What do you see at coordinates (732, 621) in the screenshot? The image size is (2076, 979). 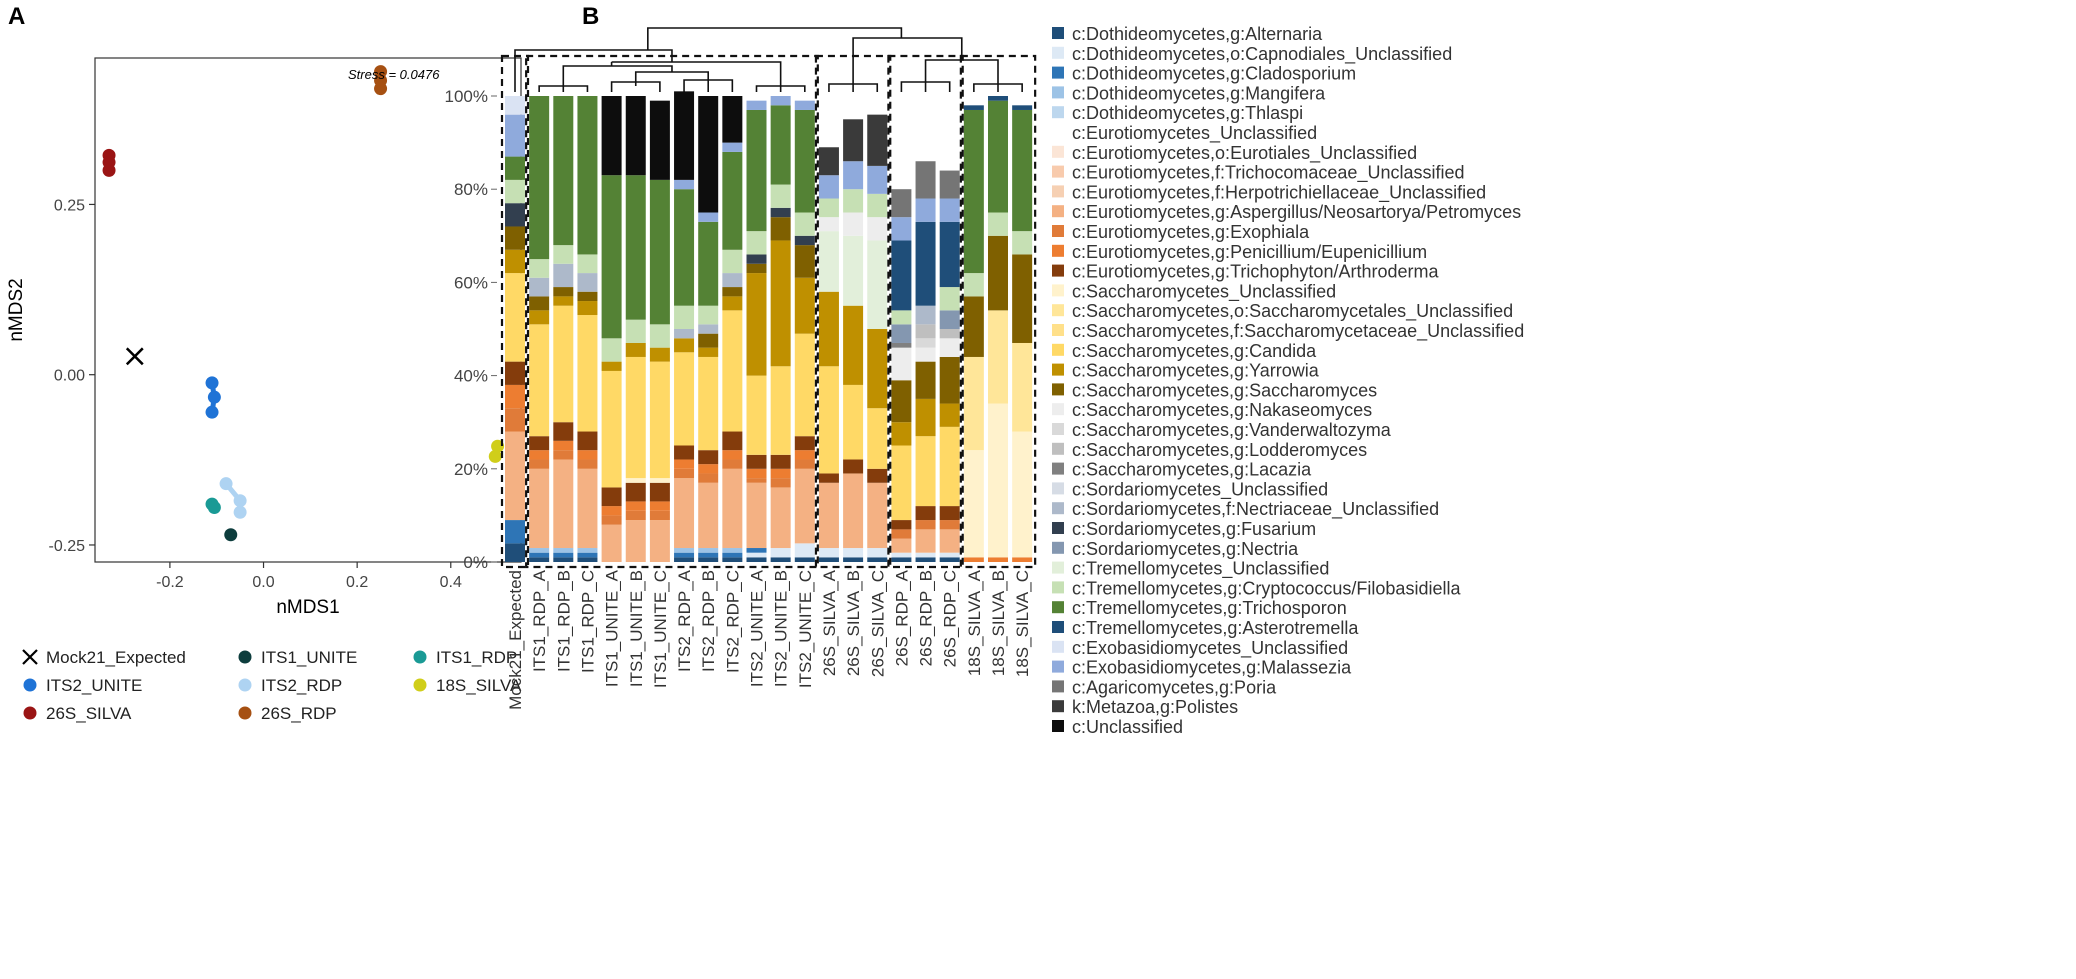 I see `category-label: ITS2_RDP_C` at bounding box center [732, 621].